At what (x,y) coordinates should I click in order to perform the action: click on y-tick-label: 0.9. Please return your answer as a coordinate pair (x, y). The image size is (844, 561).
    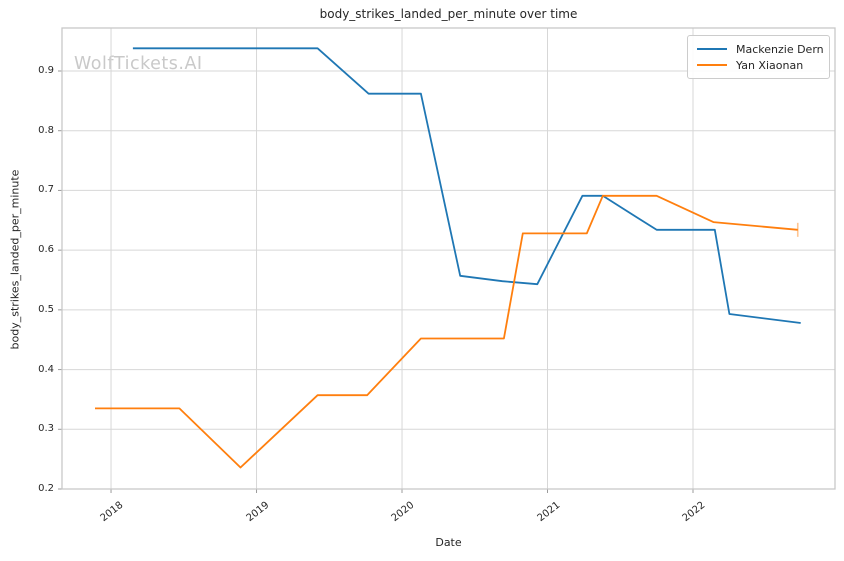
    Looking at the image, I should click on (46, 70).